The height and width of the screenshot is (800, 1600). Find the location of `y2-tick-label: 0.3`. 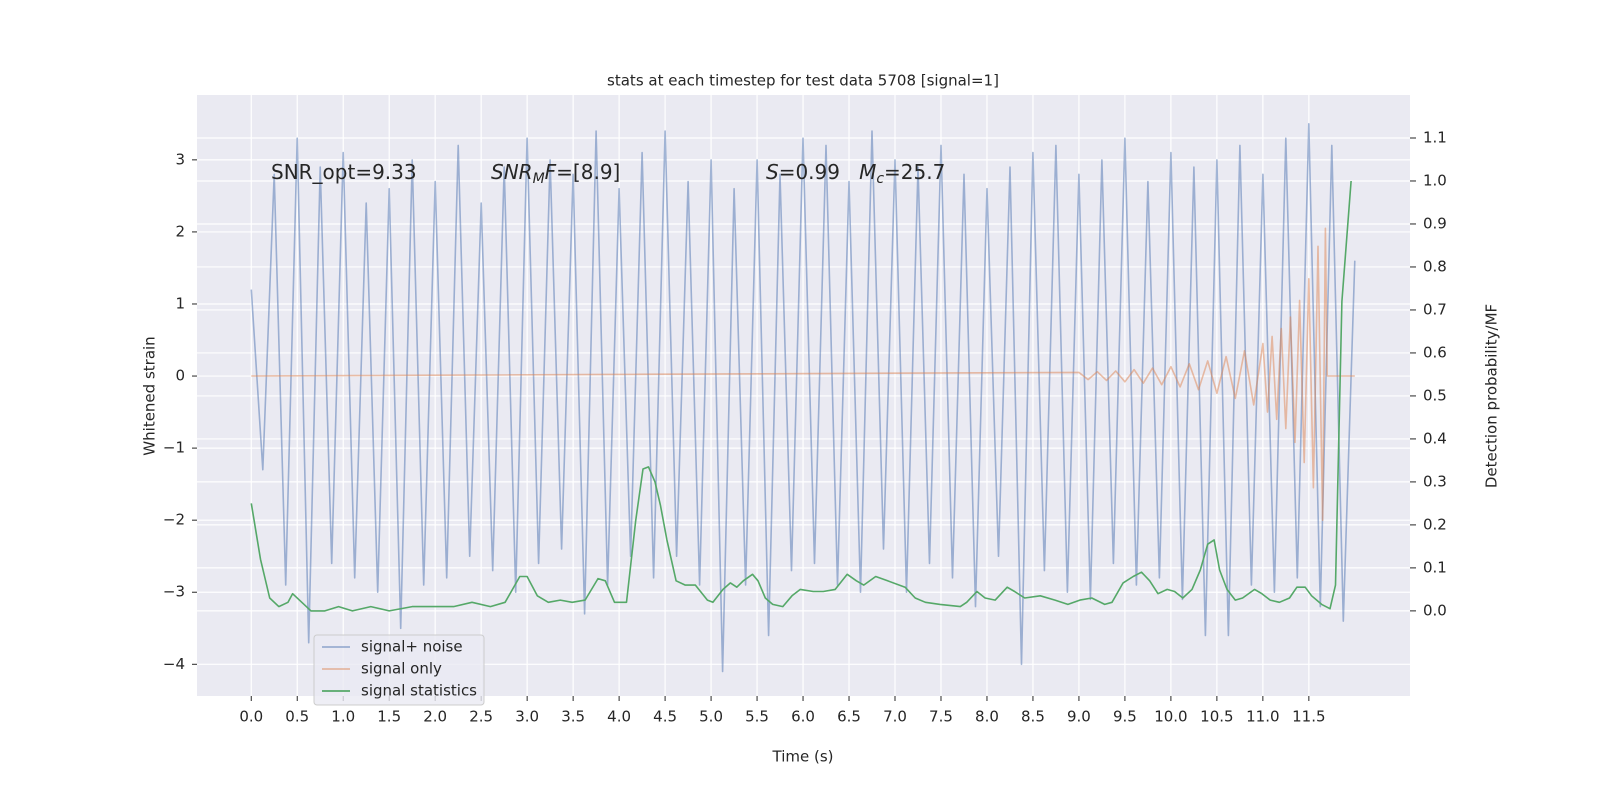

y2-tick-label: 0.3 is located at coordinates (1435, 481).